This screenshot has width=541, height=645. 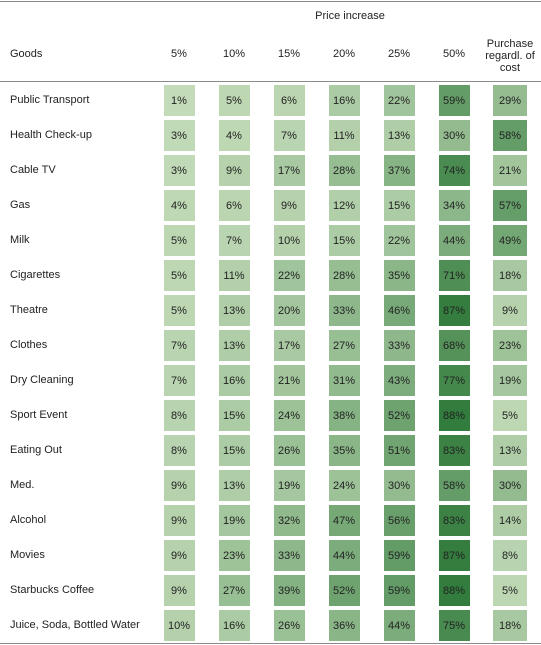 What do you see at coordinates (344, 415) in the screenshot?
I see `heatmap-cell: 38%` at bounding box center [344, 415].